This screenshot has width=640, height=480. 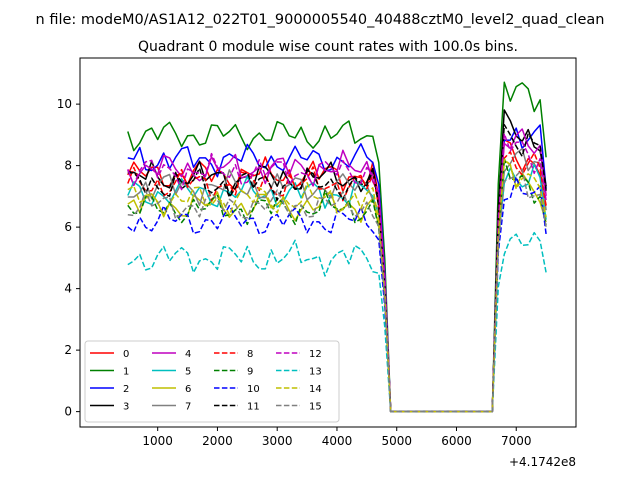 I want to click on legend-label-14: 14, so click(x=315, y=389).